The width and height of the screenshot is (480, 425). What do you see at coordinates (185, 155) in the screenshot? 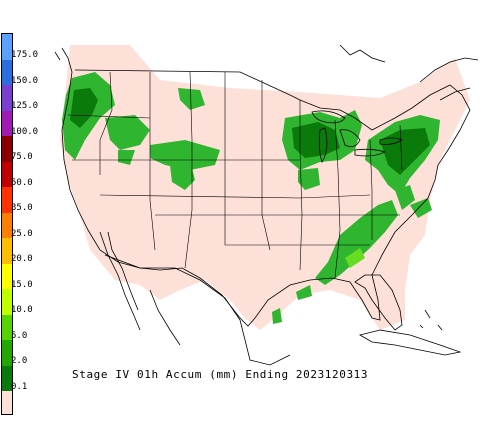
I see `precip-wyoming` at bounding box center [185, 155].